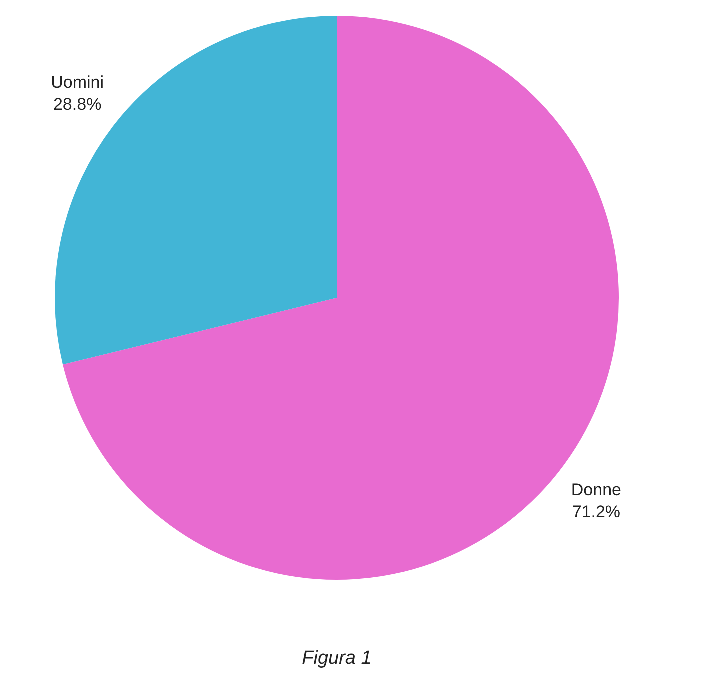 The height and width of the screenshot is (687, 702). I want to click on slice-label: Uomini, so click(77, 82).